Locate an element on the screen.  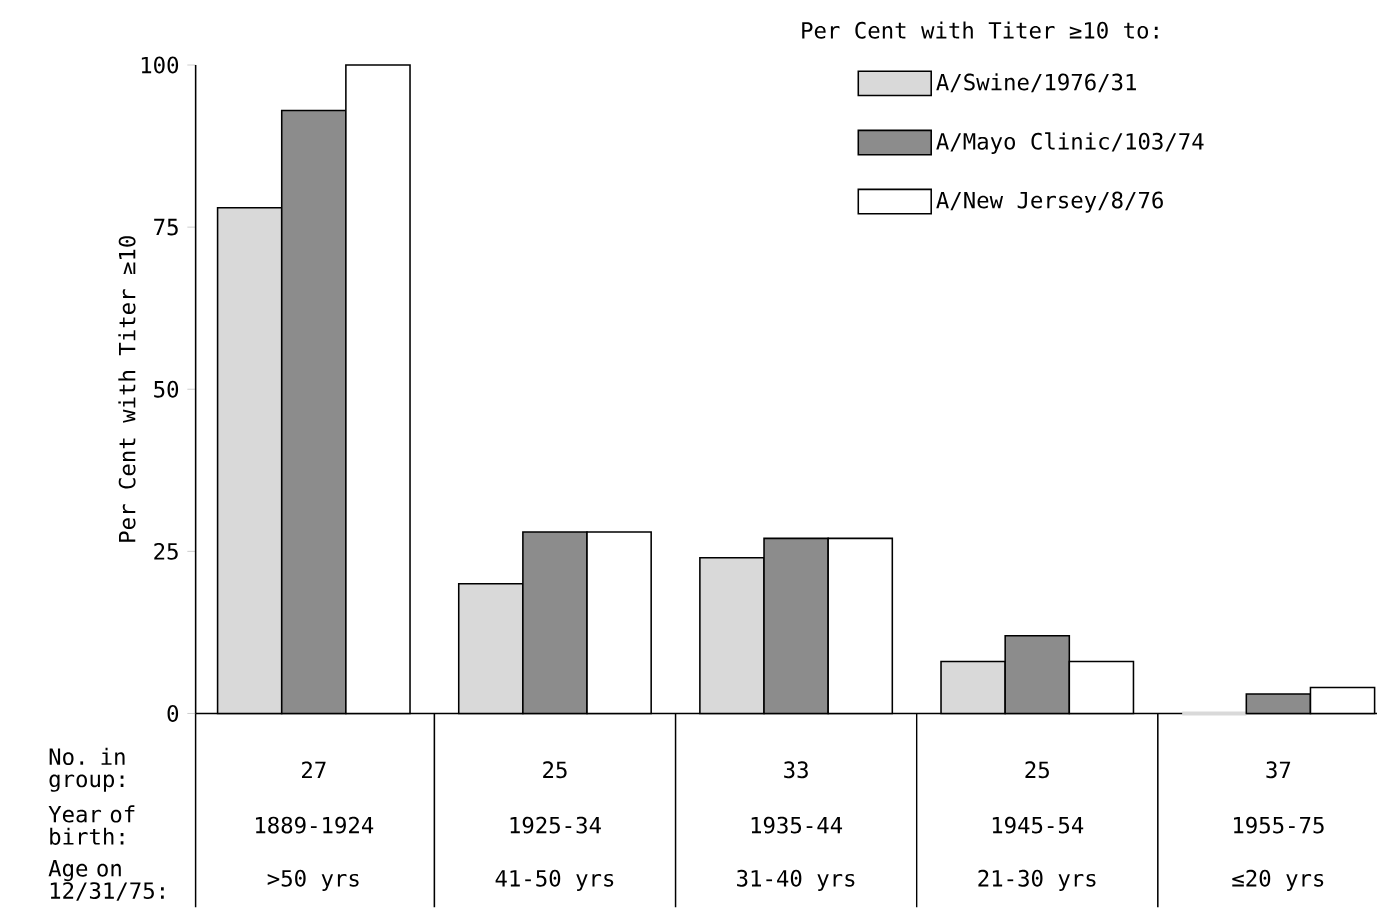
x-tick-label: 1945-54 is located at coordinates (1038, 825).